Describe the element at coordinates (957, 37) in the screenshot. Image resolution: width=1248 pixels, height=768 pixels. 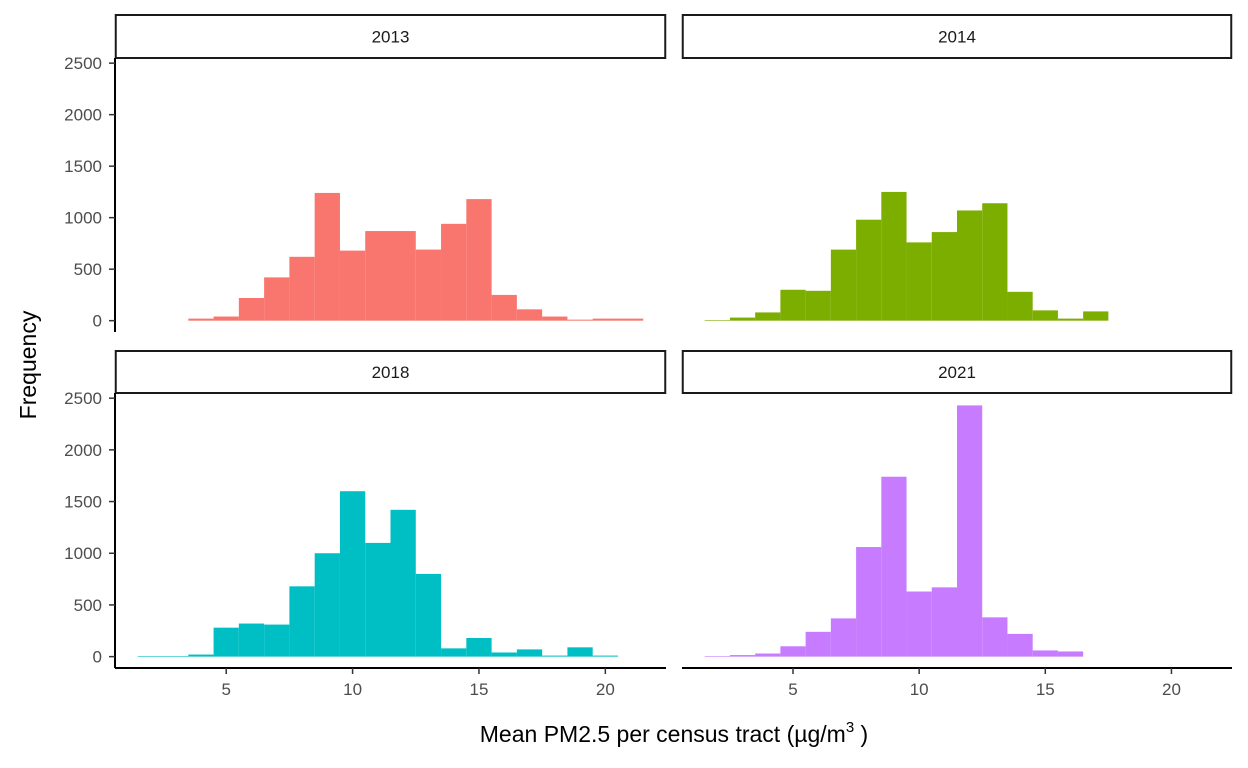
I see `facet-label: 2014` at that location.